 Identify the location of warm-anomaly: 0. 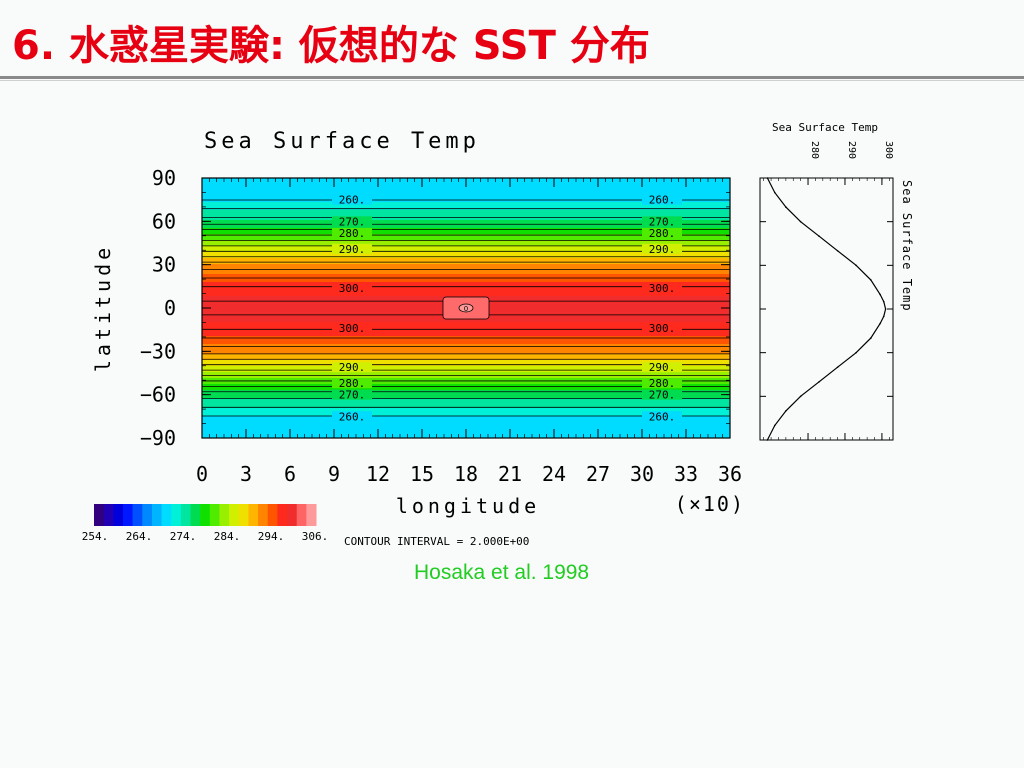
(466, 308).